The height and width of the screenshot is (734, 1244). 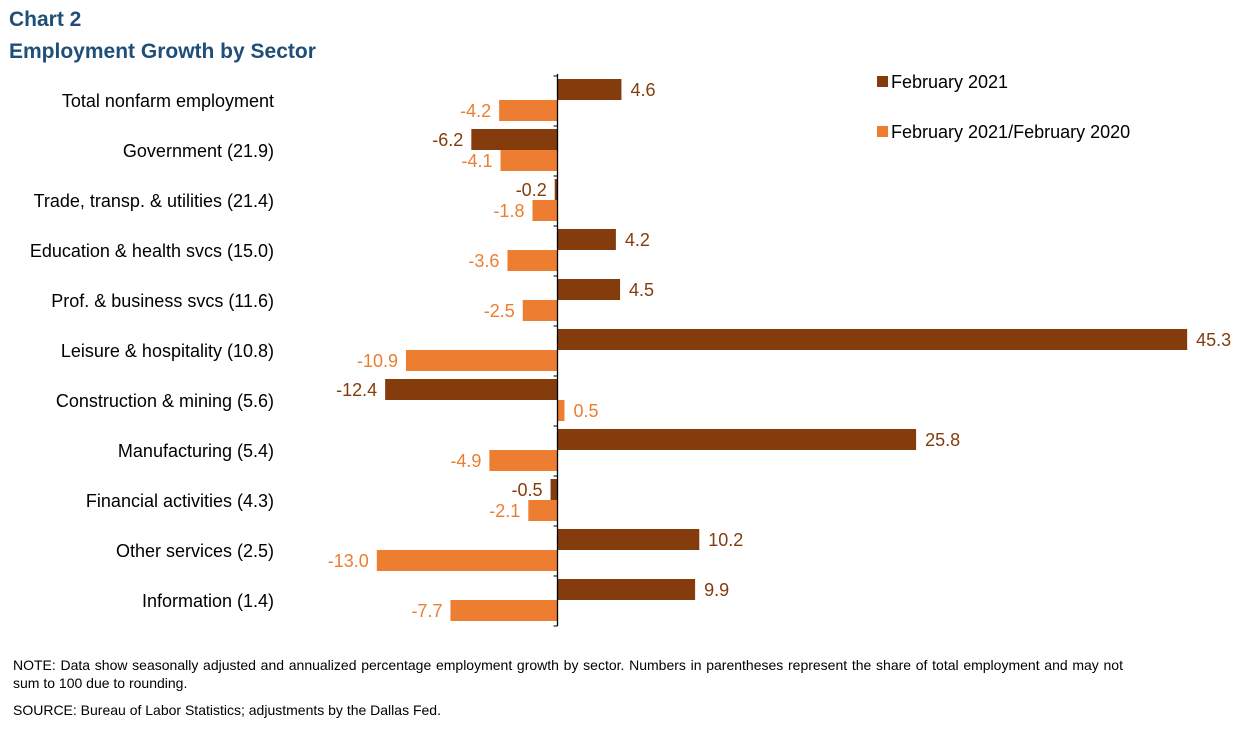 What do you see at coordinates (195, 551) in the screenshot?
I see `category-label: Other services (2.5)` at bounding box center [195, 551].